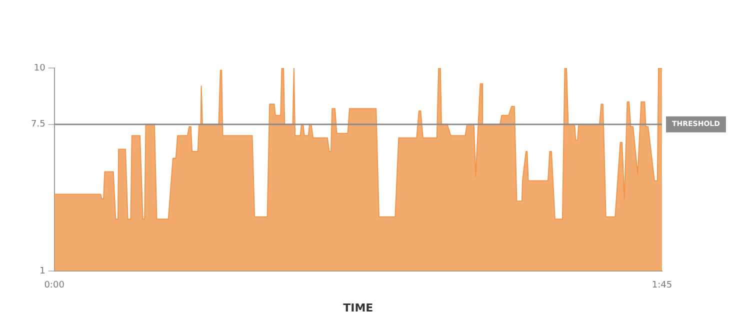 The height and width of the screenshot is (333, 740). I want to click on y-tick-label: 7.5, so click(38, 125).